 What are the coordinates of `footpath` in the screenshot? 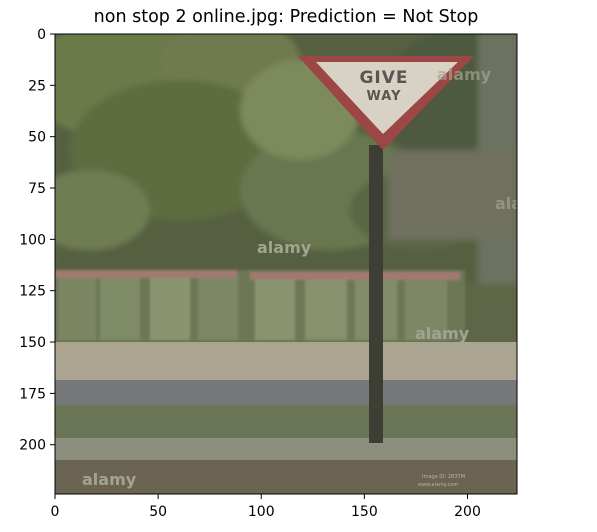 It's located at (286, 362).